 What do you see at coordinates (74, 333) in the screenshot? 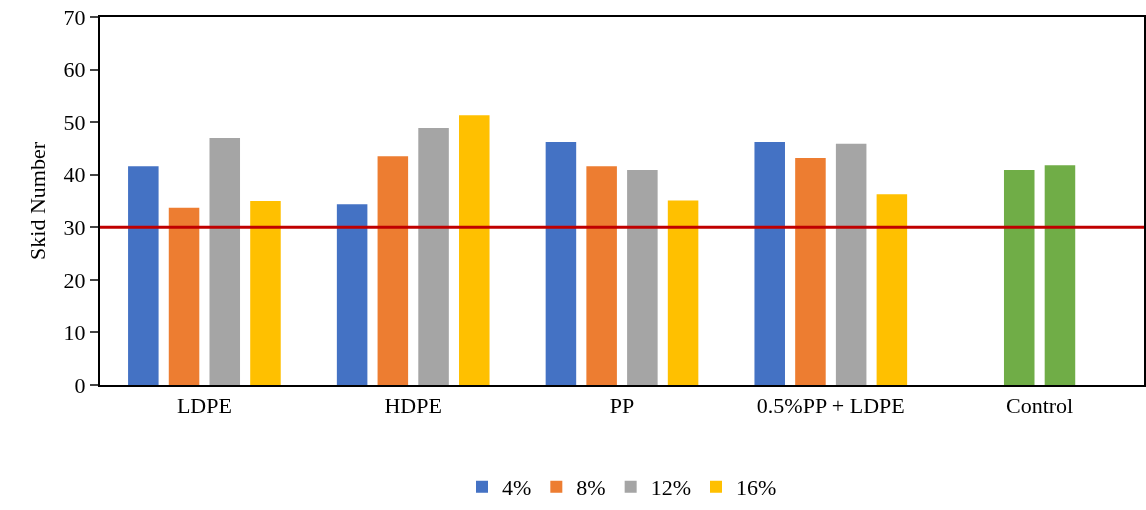
I see `y-tick-label: 10` at bounding box center [74, 333].